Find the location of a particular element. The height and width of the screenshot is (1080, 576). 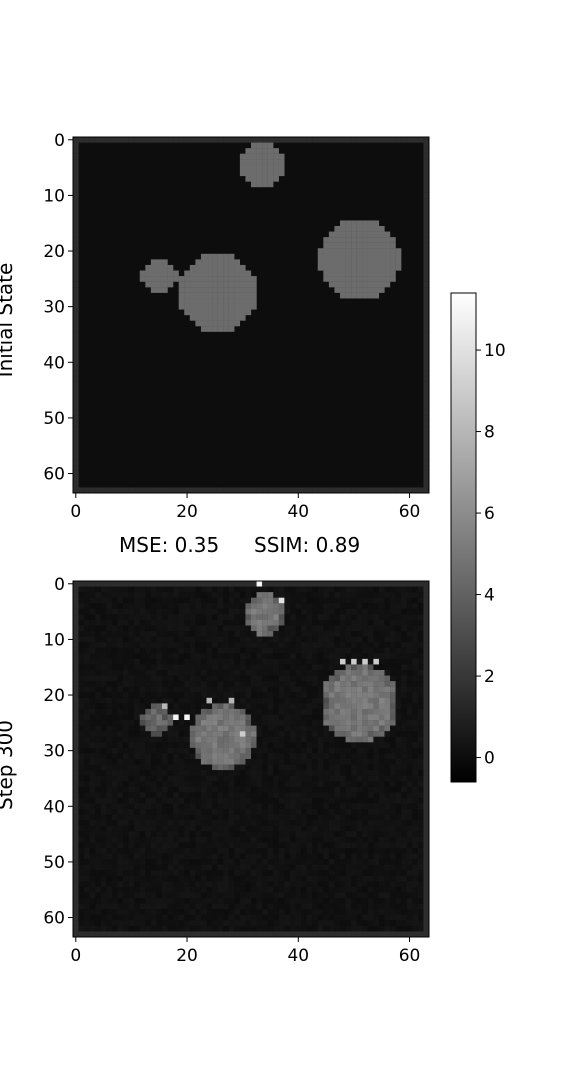

x-tick-label: 60 is located at coordinates (410, 956).